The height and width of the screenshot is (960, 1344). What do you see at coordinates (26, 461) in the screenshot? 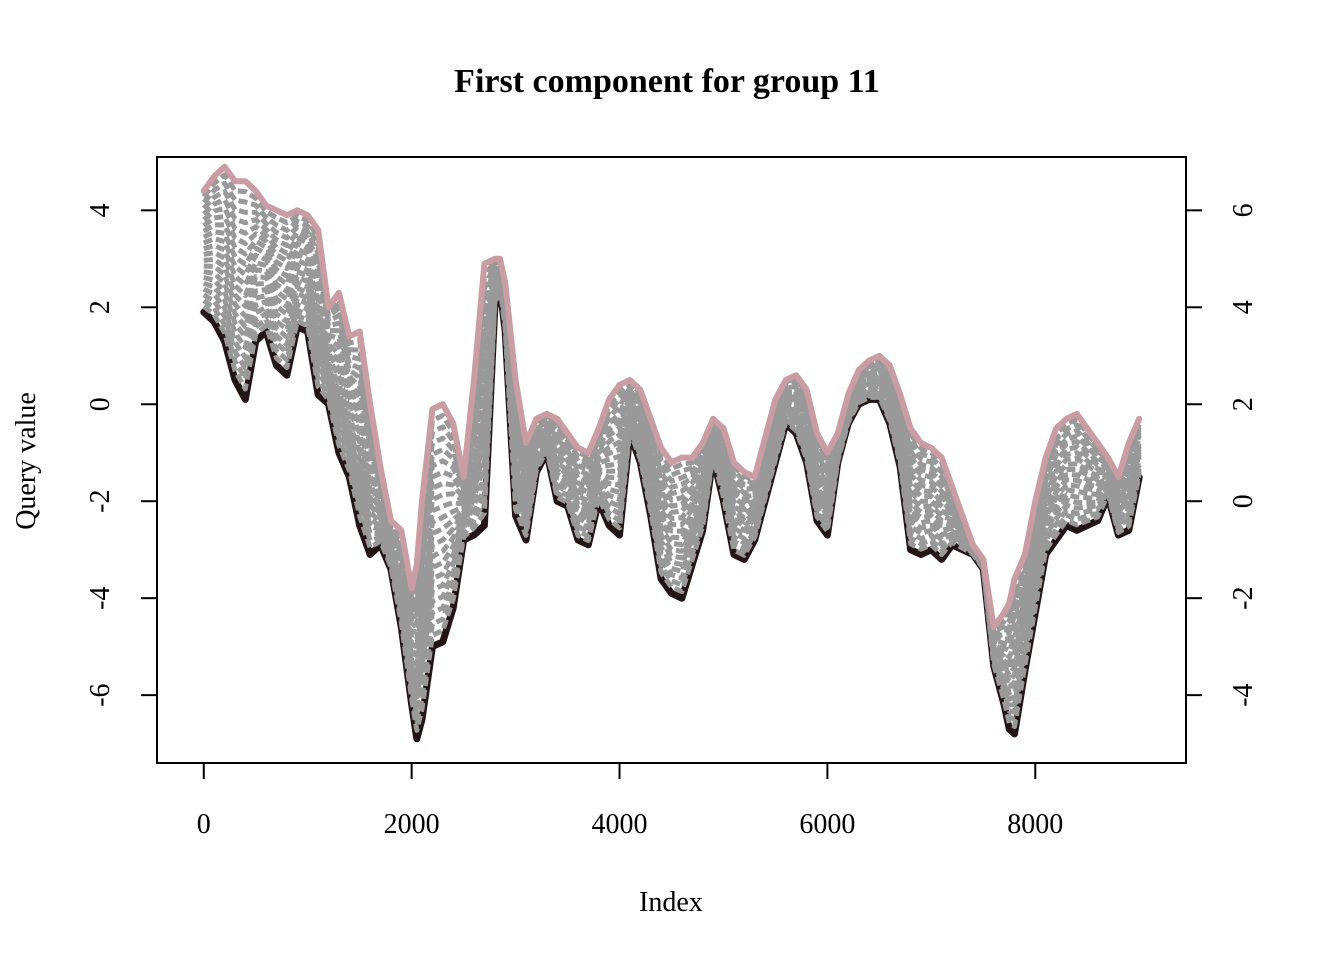
I see `y-axis-label: Query value` at bounding box center [26, 461].